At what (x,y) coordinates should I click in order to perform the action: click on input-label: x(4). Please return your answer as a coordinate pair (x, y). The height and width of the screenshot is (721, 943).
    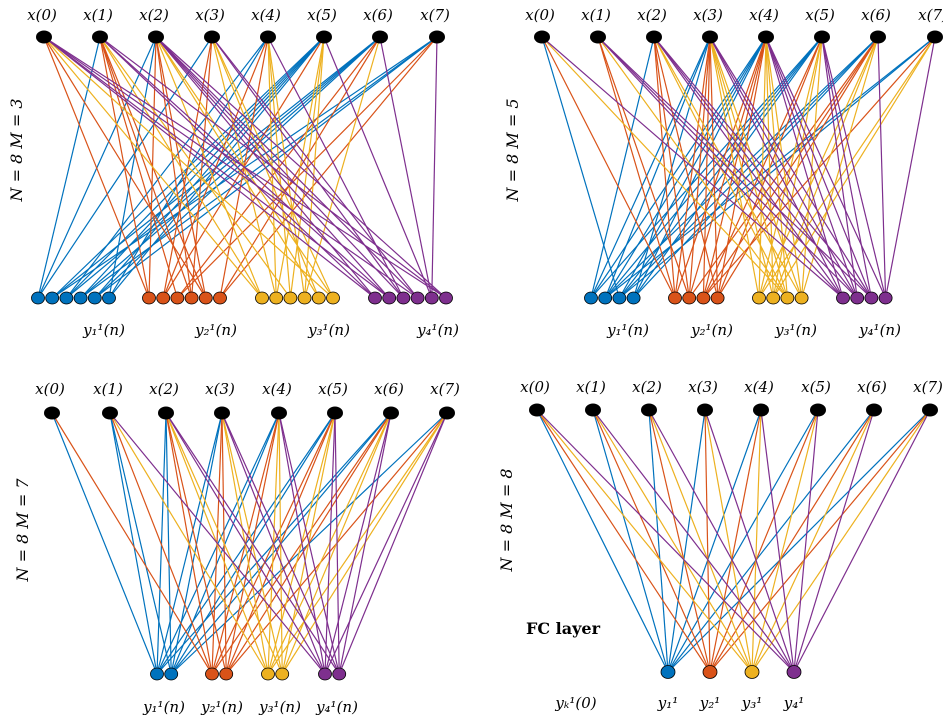
    Looking at the image, I should click on (277, 389).